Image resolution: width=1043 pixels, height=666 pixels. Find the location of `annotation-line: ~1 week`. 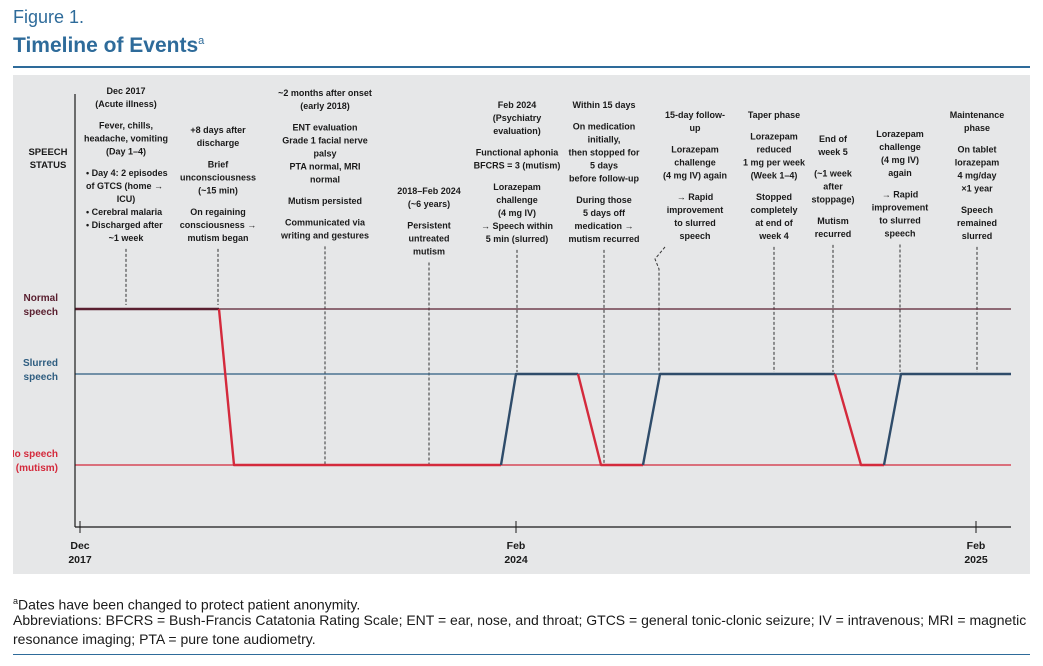

annotation-line: ~1 week is located at coordinates (127, 238).